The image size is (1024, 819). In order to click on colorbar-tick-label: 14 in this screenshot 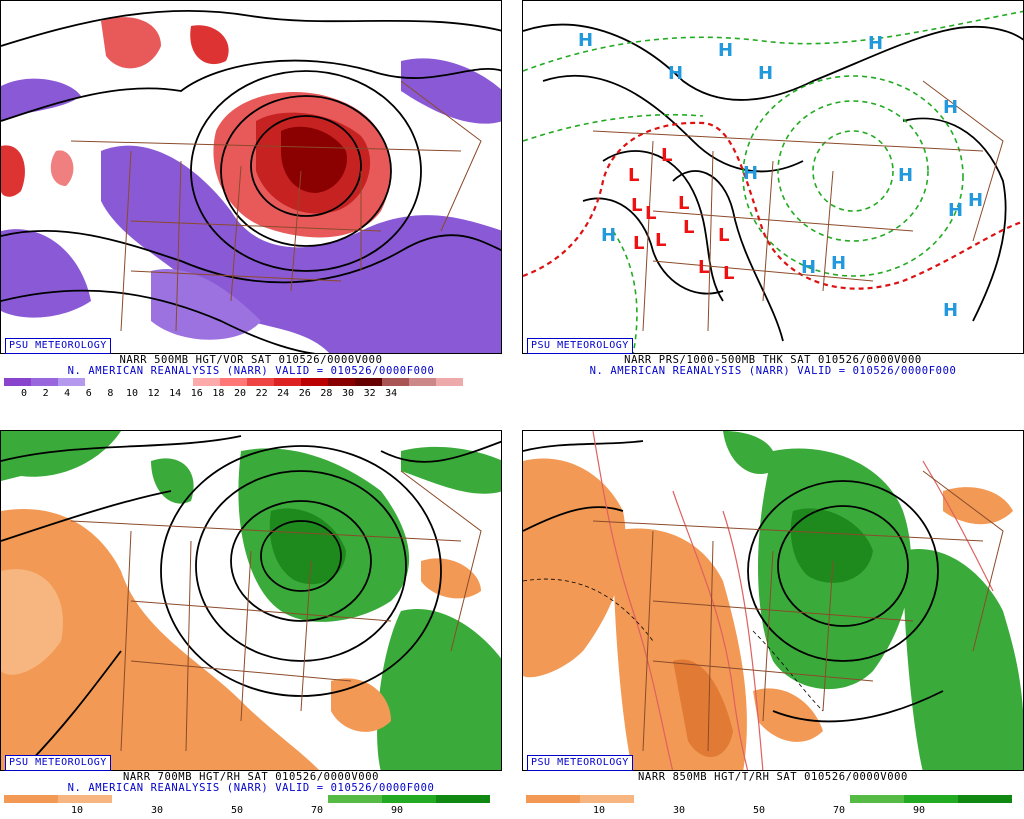, I will do `click(175, 393)`.